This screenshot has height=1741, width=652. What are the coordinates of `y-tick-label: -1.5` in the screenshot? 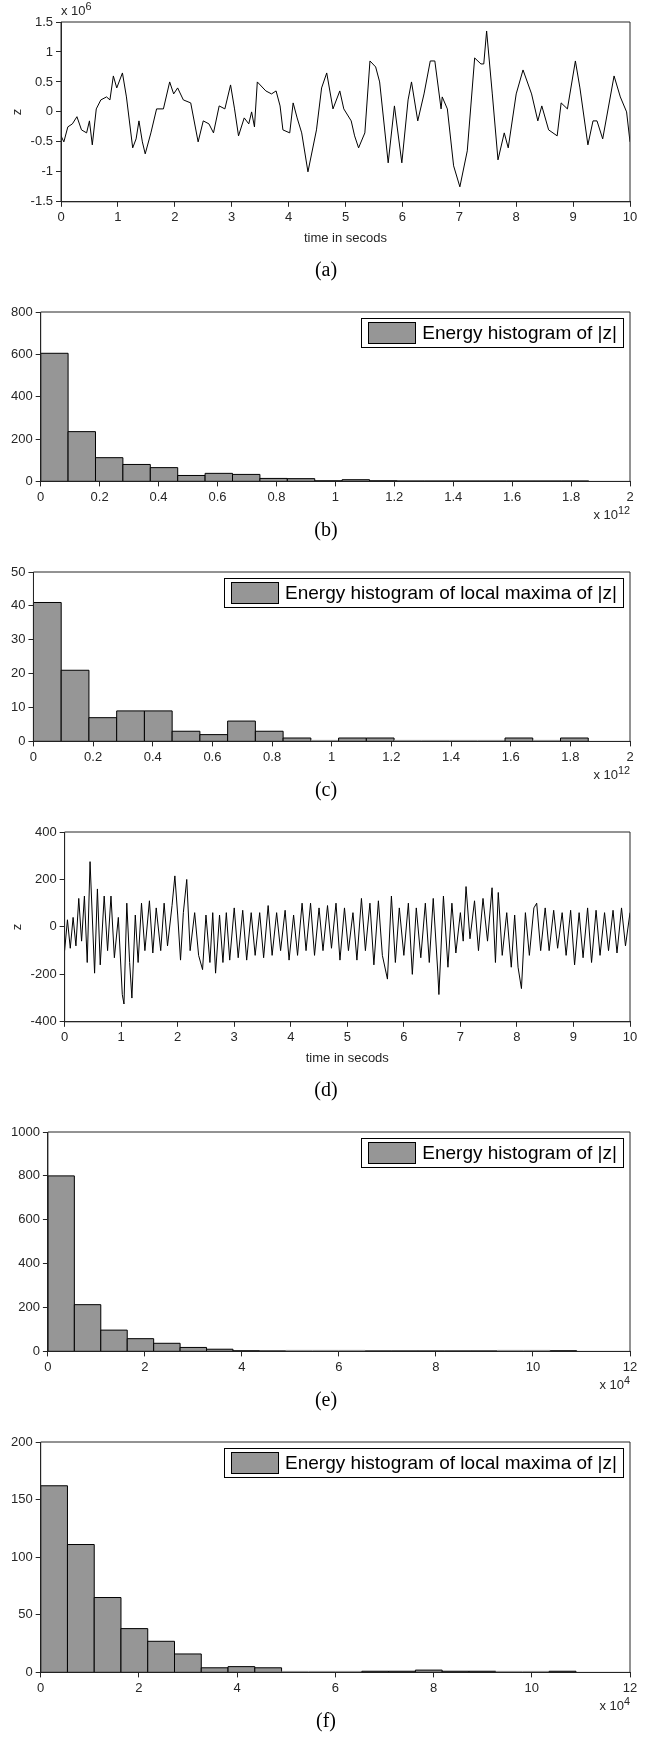 It's located at (41, 201).